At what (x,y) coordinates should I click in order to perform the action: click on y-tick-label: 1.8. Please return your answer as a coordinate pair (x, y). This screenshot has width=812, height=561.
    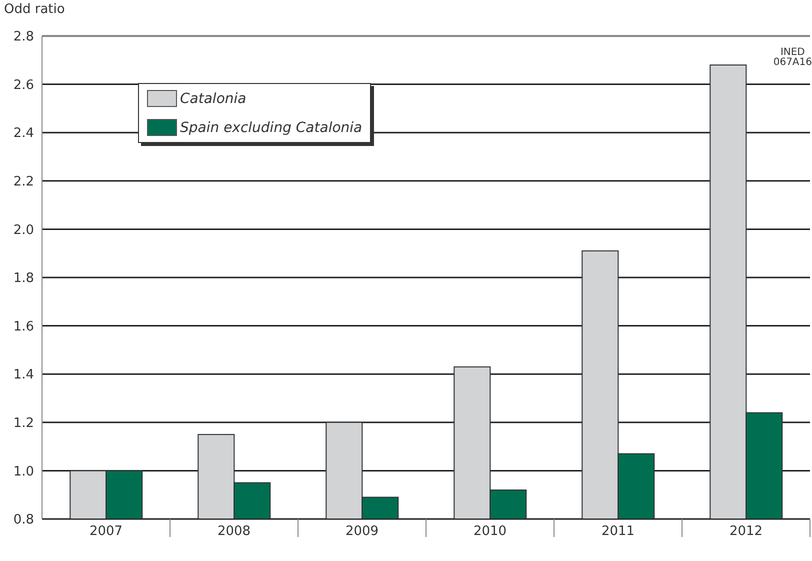
    Looking at the image, I should click on (23, 278).